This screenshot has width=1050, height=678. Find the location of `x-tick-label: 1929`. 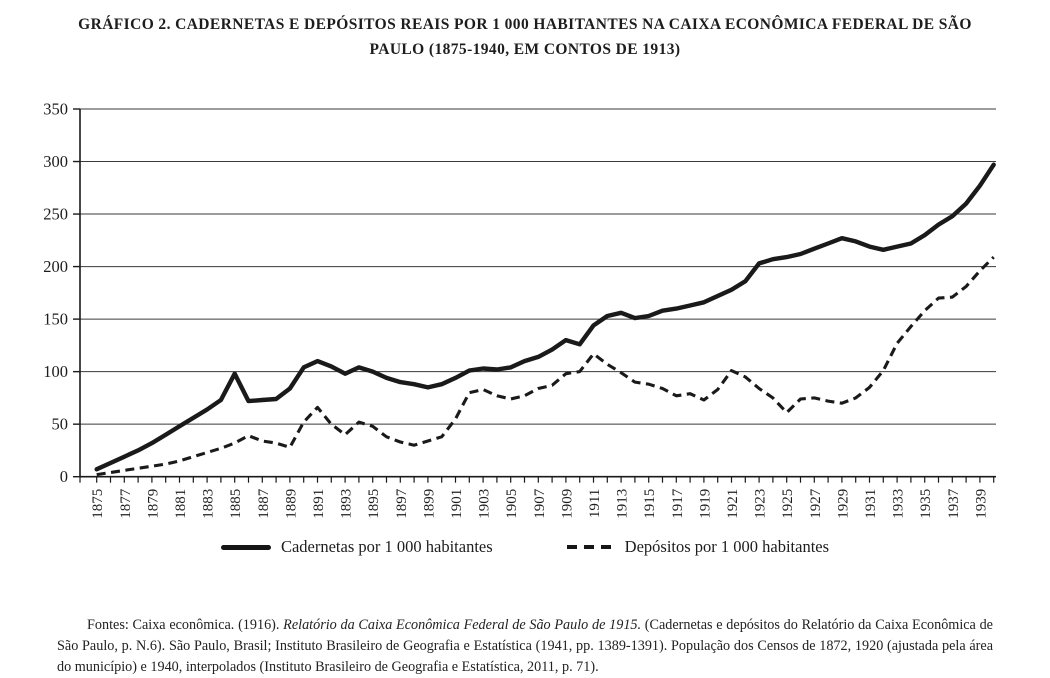

x-tick-label: 1929 is located at coordinates (843, 504).